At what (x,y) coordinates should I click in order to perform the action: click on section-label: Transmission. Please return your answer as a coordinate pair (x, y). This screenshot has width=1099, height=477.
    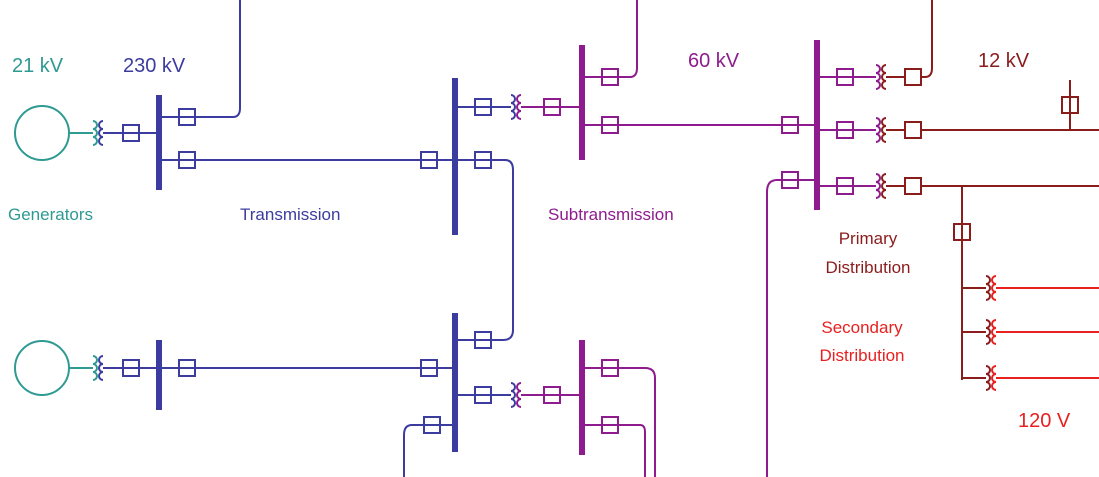
    Looking at the image, I should click on (290, 214).